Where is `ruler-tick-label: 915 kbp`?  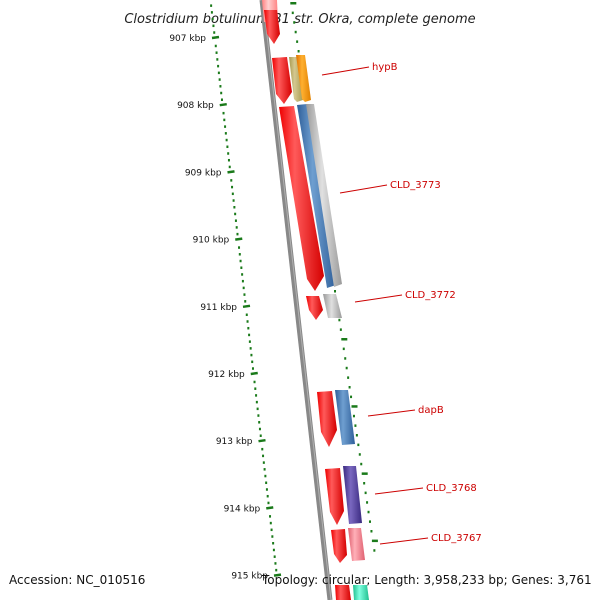 ruler-tick-label: 915 kbp is located at coordinates (249, 577).